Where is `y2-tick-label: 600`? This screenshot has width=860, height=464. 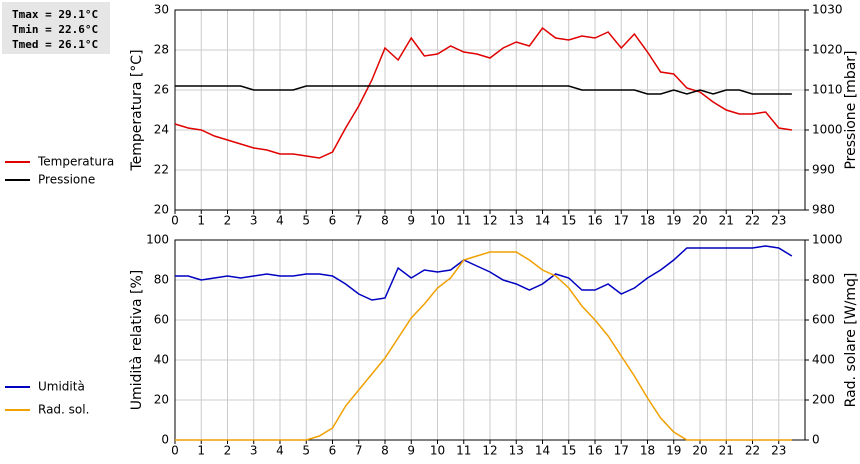 y2-tick-label: 600 is located at coordinates (823, 320).